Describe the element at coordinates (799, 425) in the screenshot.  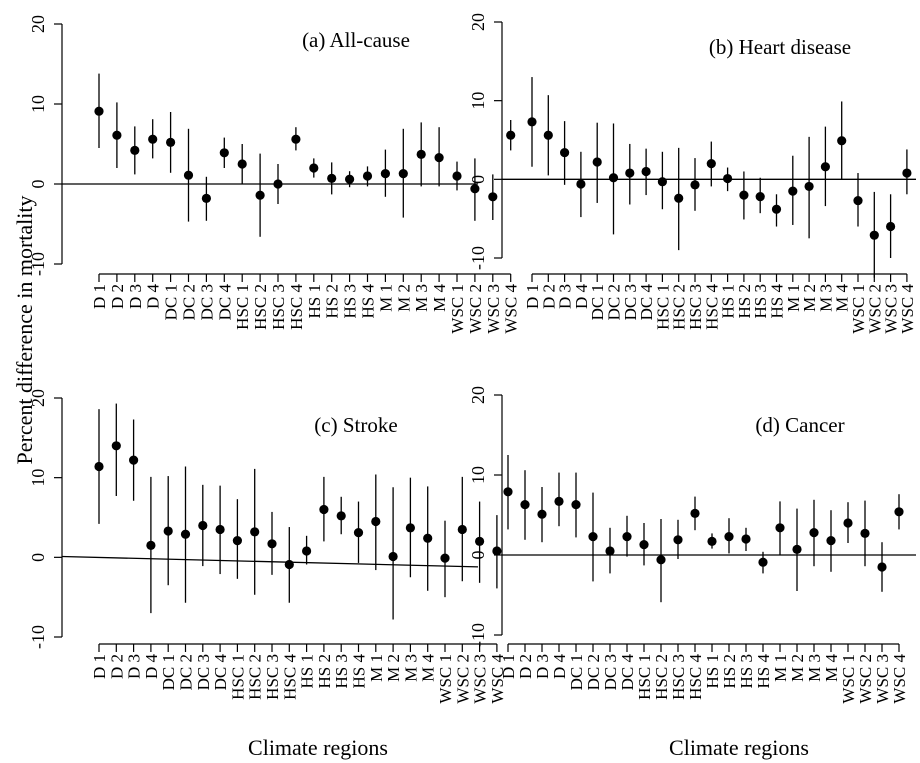
I see `panel-title: (d) Cancer` at that location.